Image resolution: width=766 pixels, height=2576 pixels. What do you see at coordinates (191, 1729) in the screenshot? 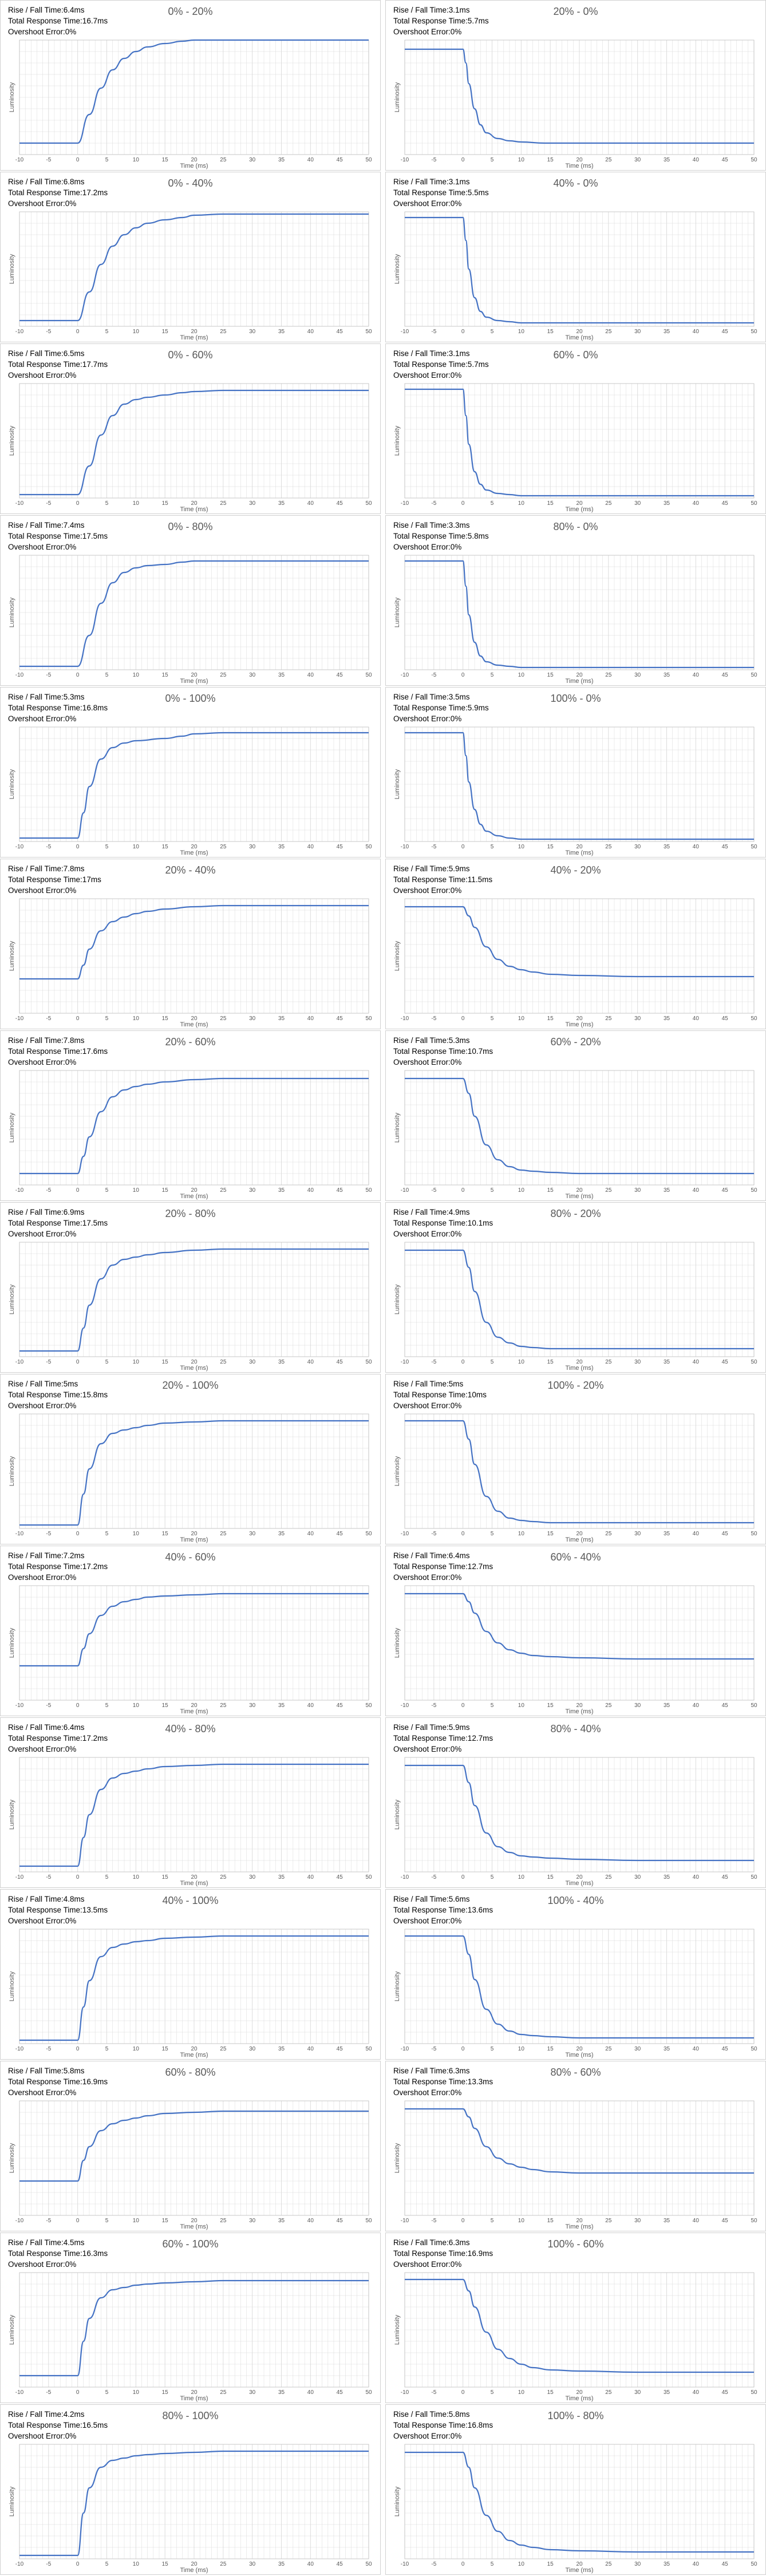
I see `chart-title: 40% - 80%` at bounding box center [191, 1729].